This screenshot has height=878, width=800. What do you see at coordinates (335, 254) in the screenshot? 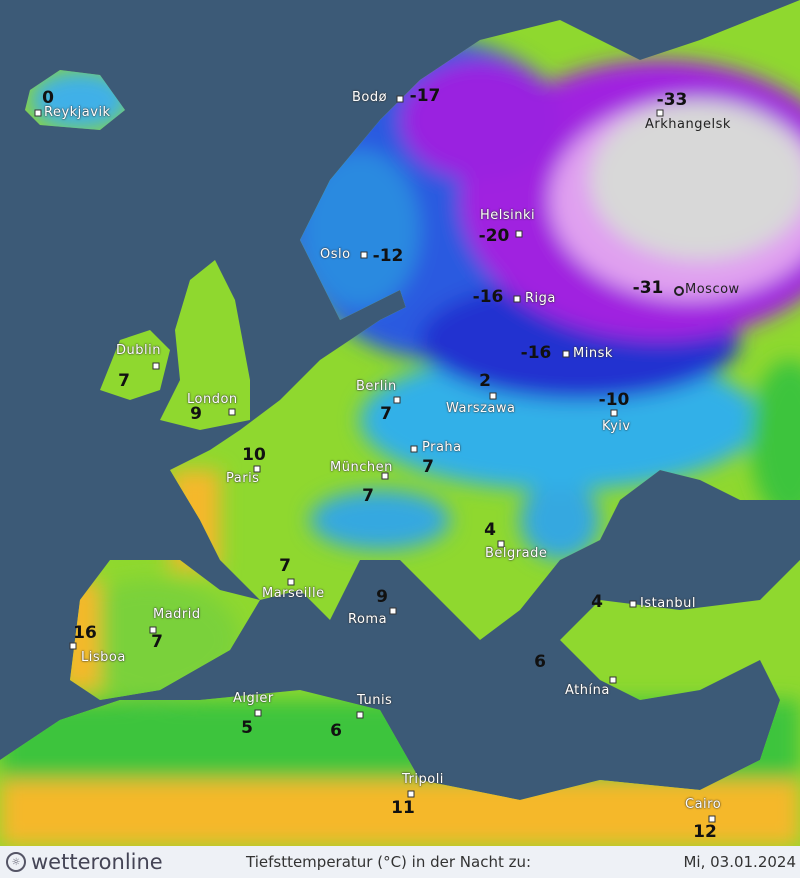
I see `city-name: Oslo` at bounding box center [335, 254].